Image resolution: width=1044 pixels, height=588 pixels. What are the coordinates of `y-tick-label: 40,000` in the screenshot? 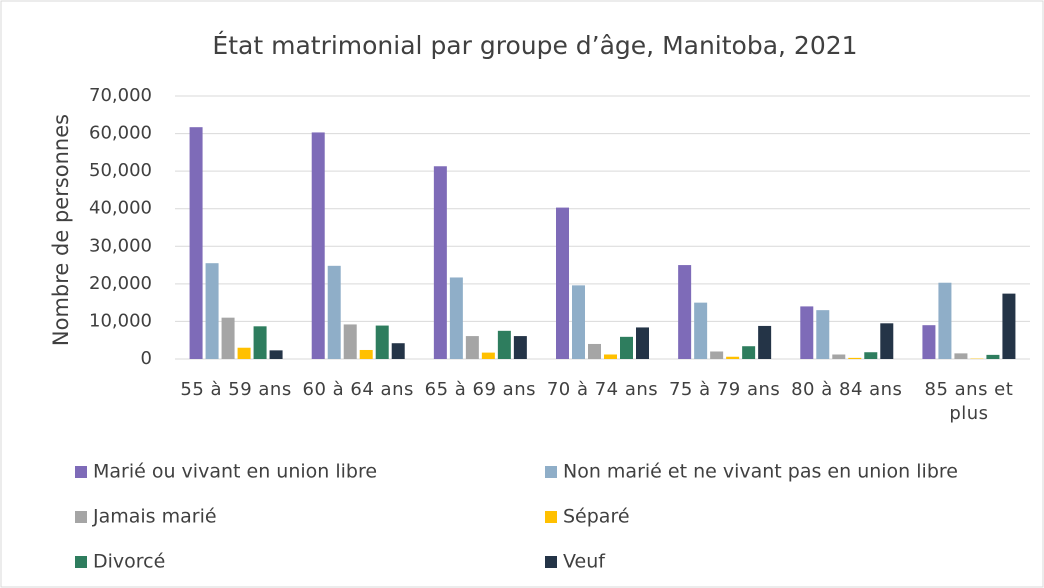 It's located at (120, 208).